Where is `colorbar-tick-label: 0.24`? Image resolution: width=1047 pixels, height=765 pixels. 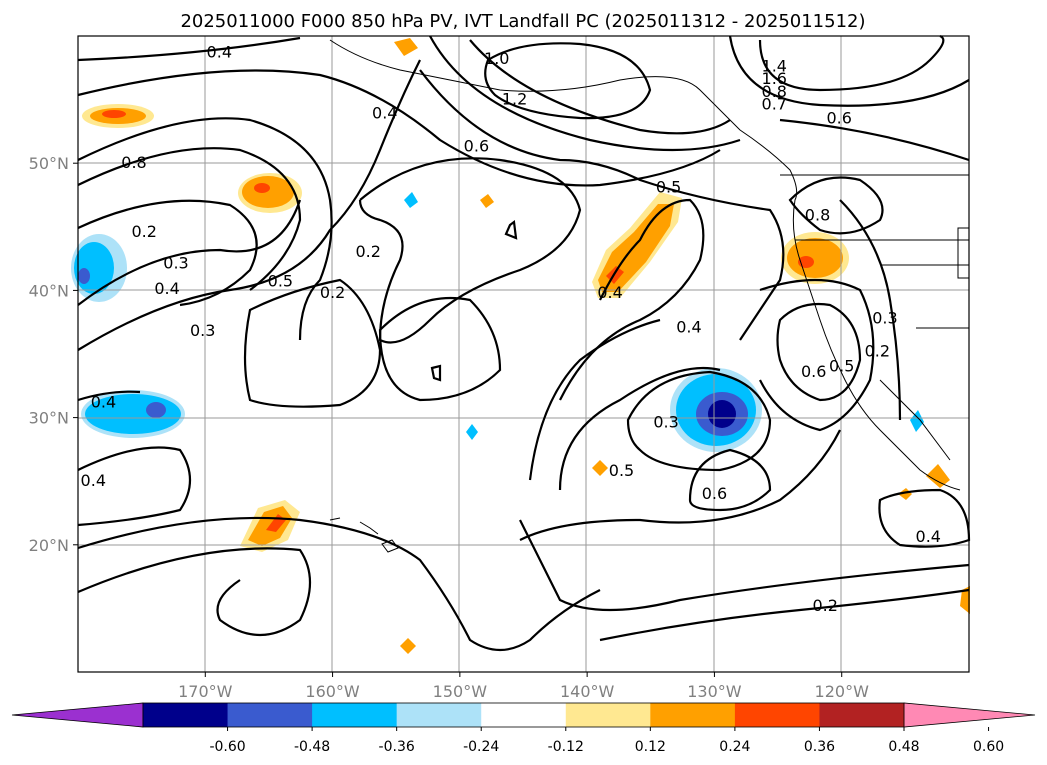 colorbar-tick-label: 0.24 is located at coordinates (734, 747).